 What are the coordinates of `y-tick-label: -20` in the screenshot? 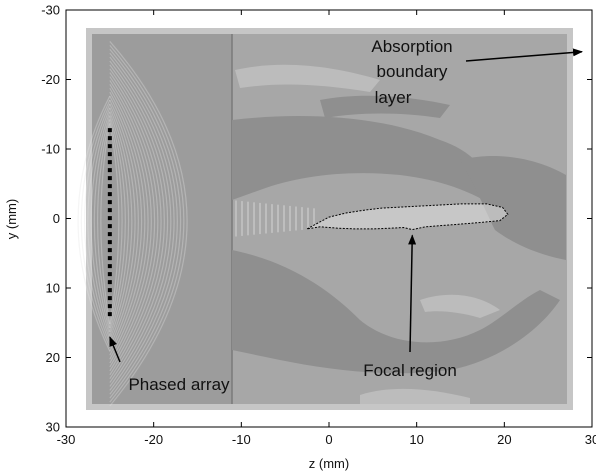 It's located at (50, 79).